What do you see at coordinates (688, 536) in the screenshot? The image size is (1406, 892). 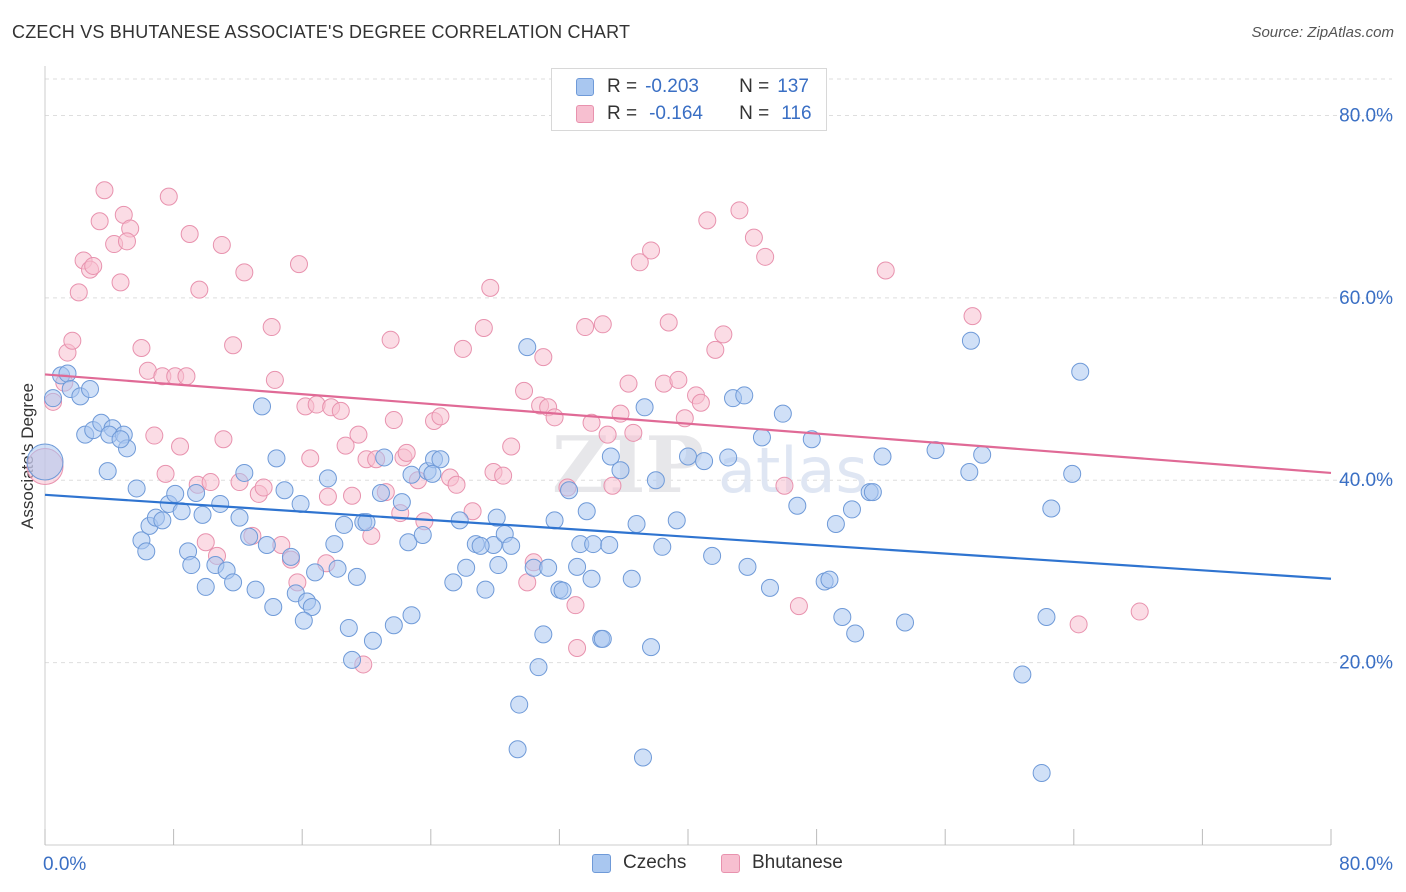 I see `czechs-trend-line` at bounding box center [688, 536].